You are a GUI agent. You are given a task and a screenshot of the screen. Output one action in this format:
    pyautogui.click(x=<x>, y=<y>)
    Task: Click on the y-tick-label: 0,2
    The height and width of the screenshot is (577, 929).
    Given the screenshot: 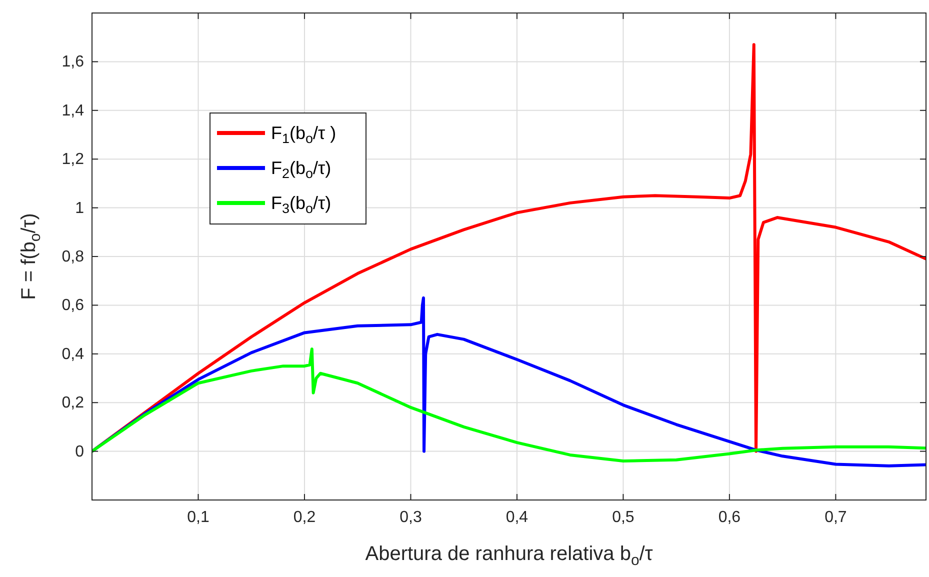 What is the action you would take?
    pyautogui.click(x=73, y=403)
    